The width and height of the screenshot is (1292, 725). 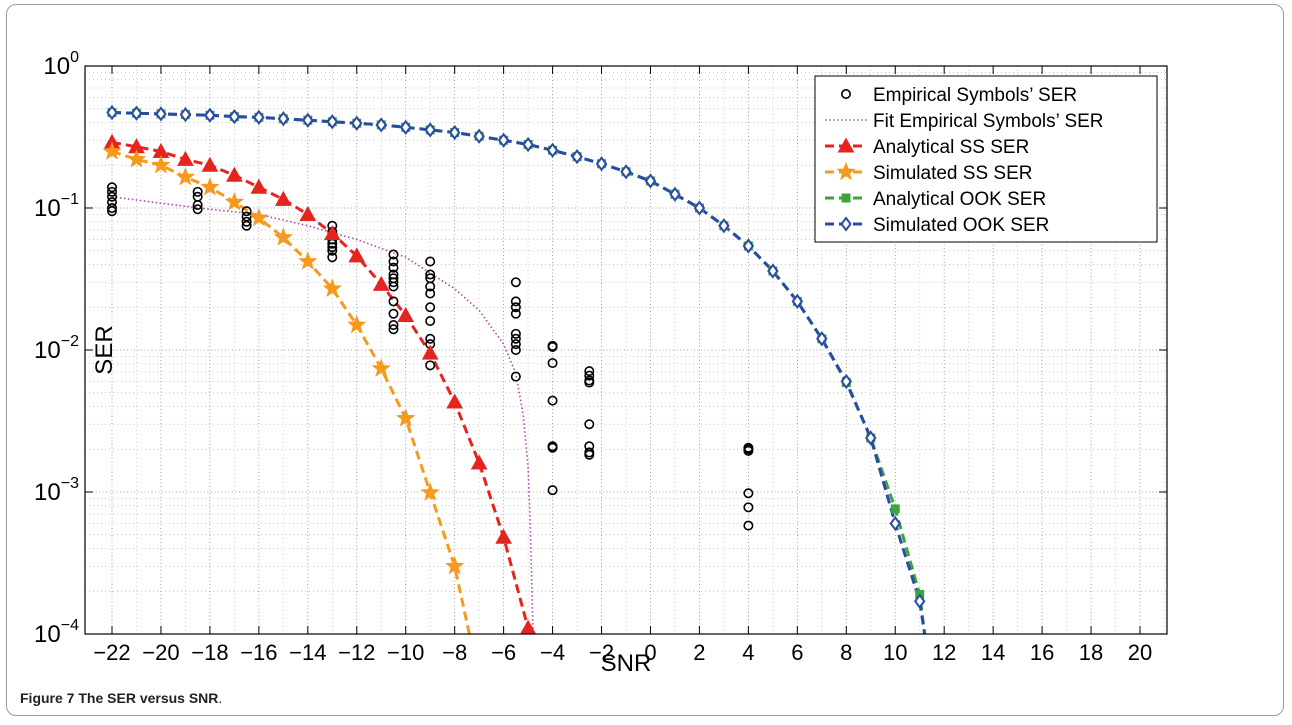 I want to click on figure-caption: Figure 7 The SER versus SNR., so click(x=121, y=698).